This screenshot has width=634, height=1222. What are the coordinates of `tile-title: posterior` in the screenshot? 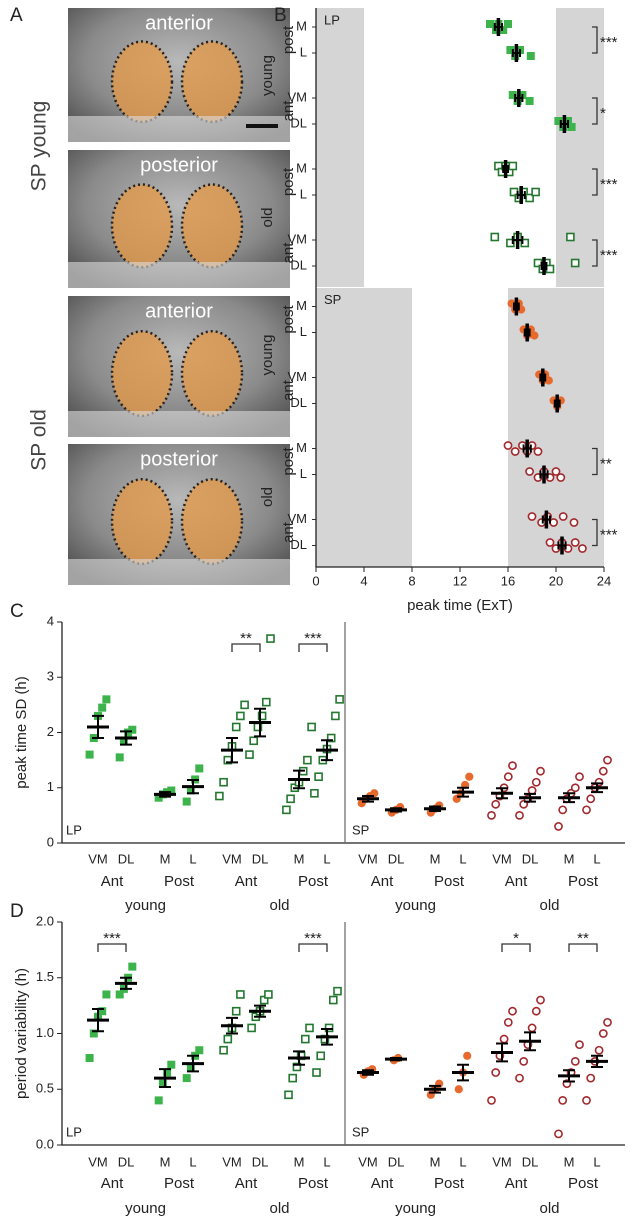 It's located at (179, 165).